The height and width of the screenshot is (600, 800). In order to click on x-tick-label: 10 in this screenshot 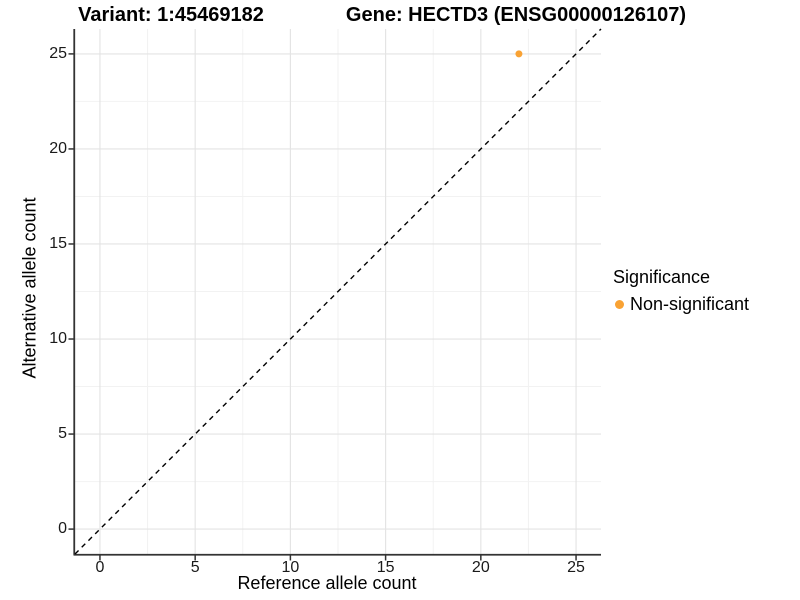, I will do `click(290, 567)`.